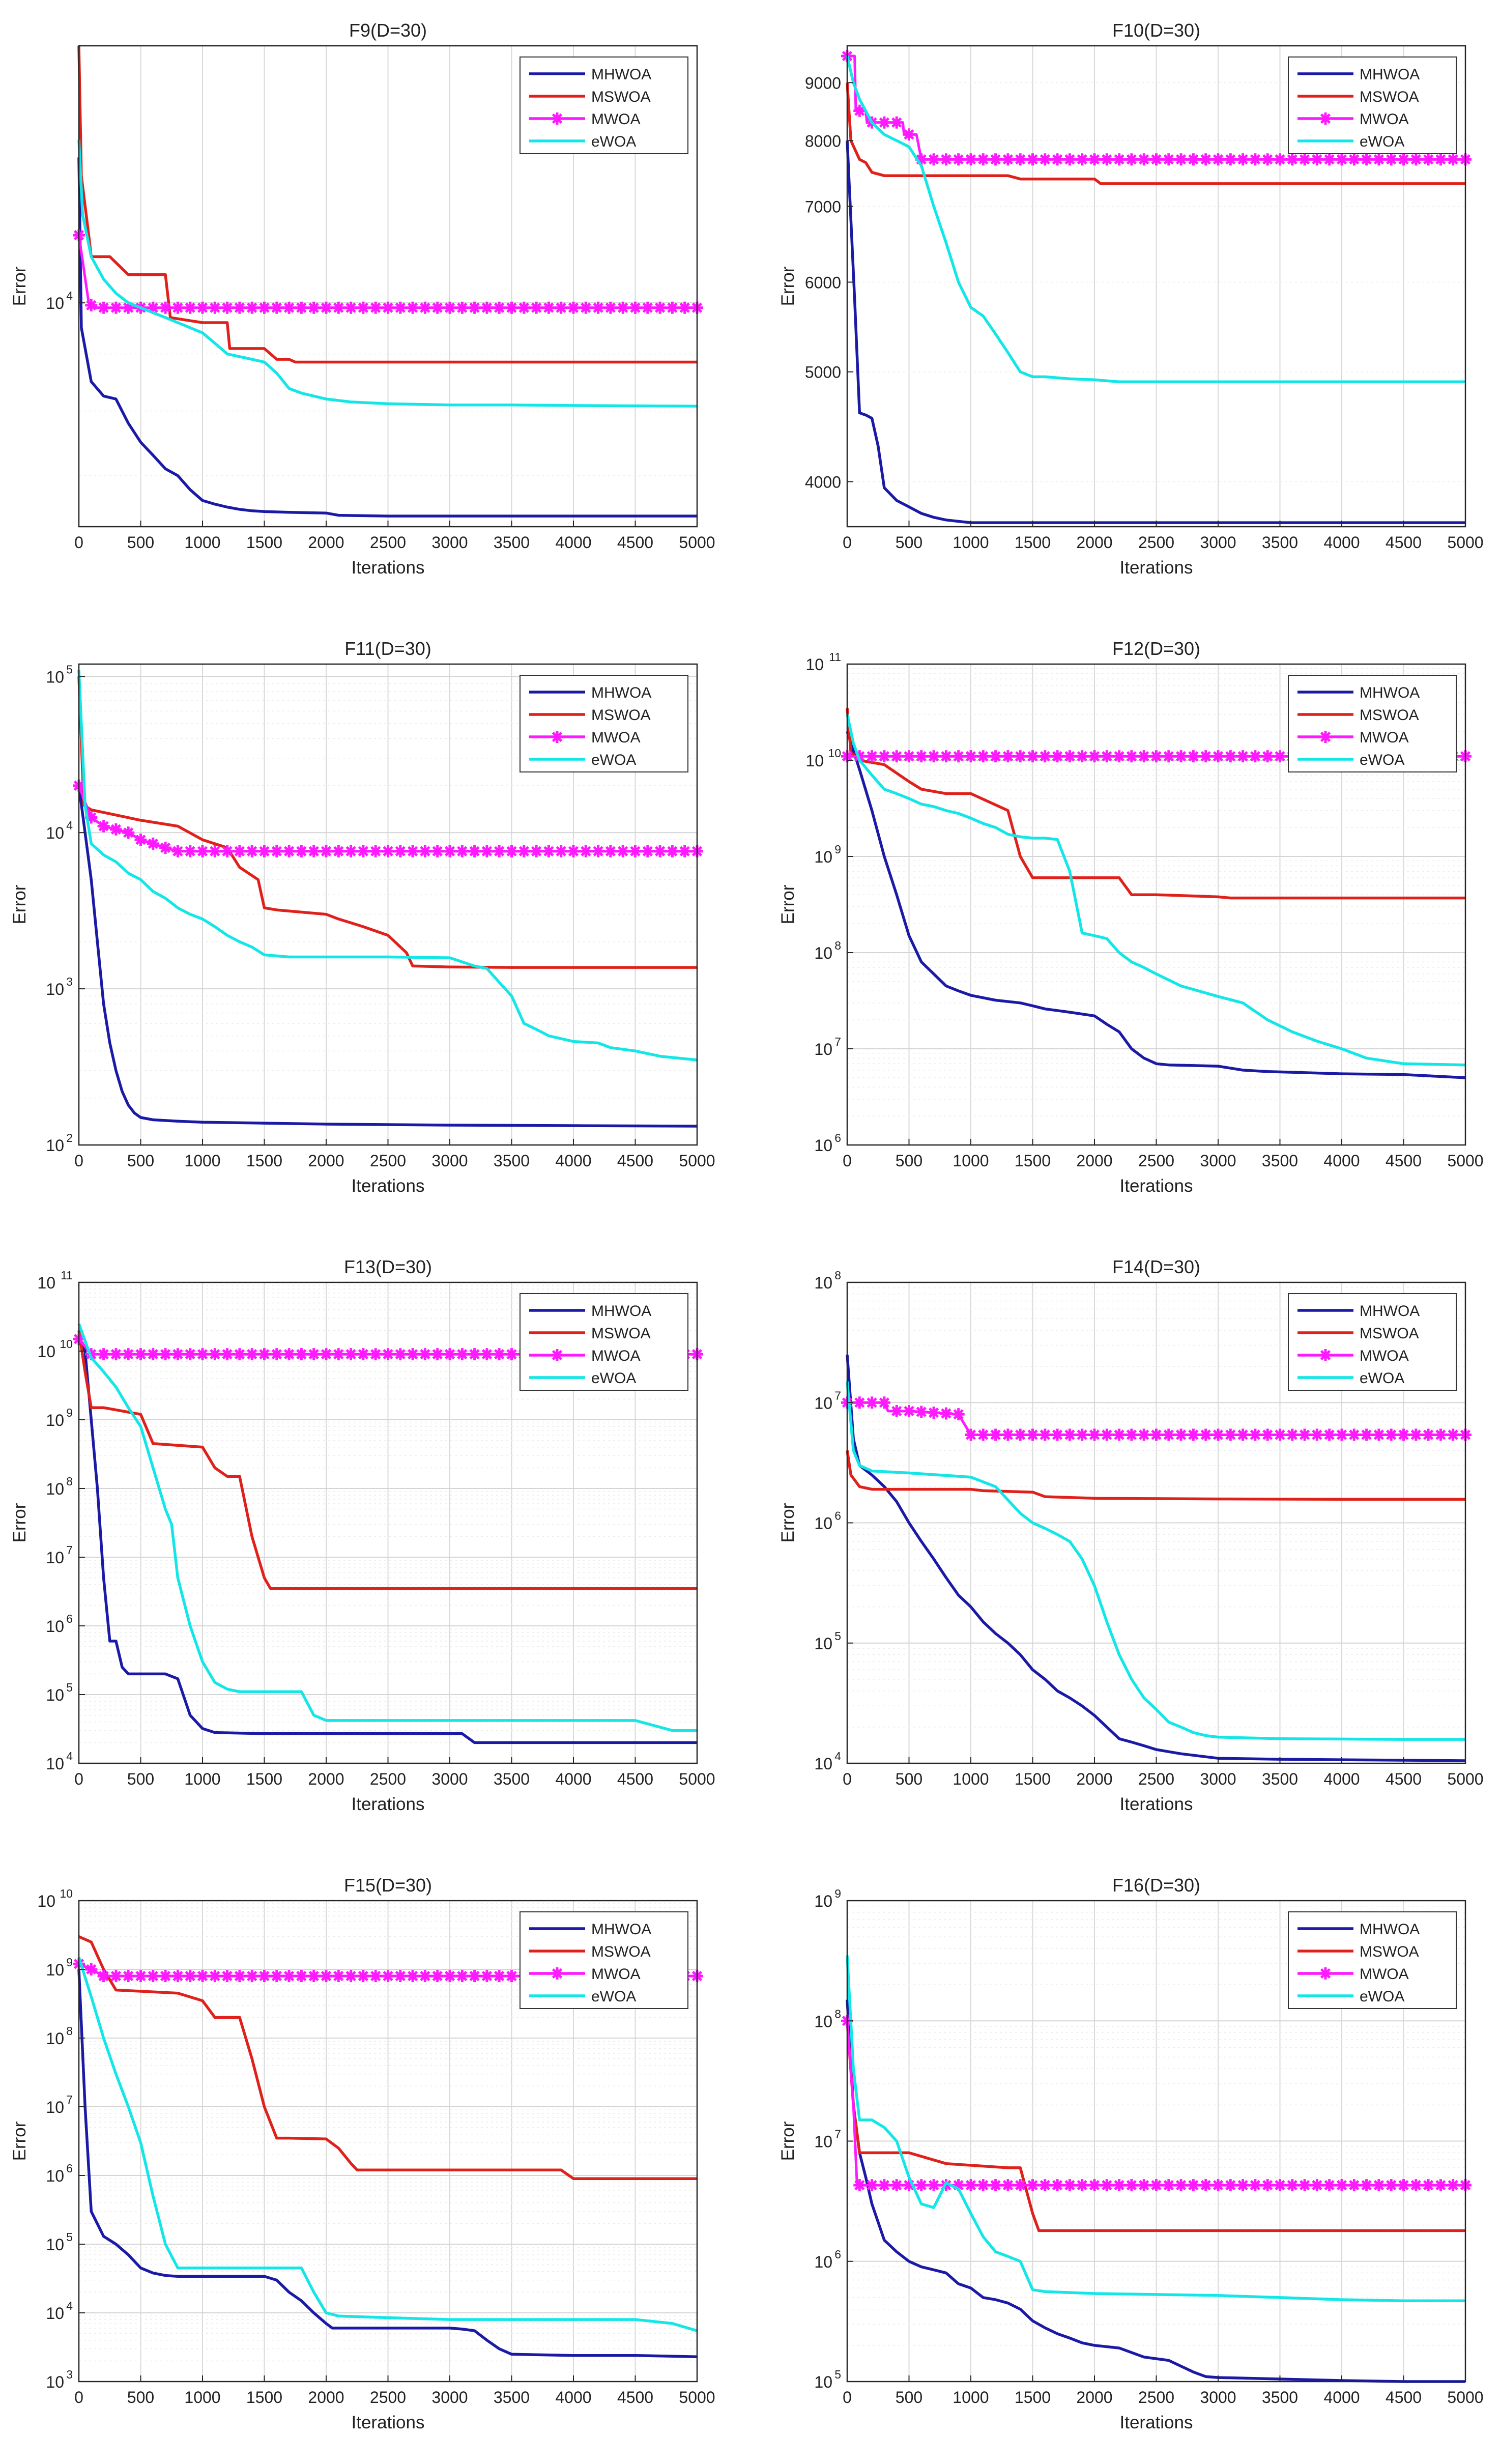  I want to click on series-line-mswoa, so click(387, 822).